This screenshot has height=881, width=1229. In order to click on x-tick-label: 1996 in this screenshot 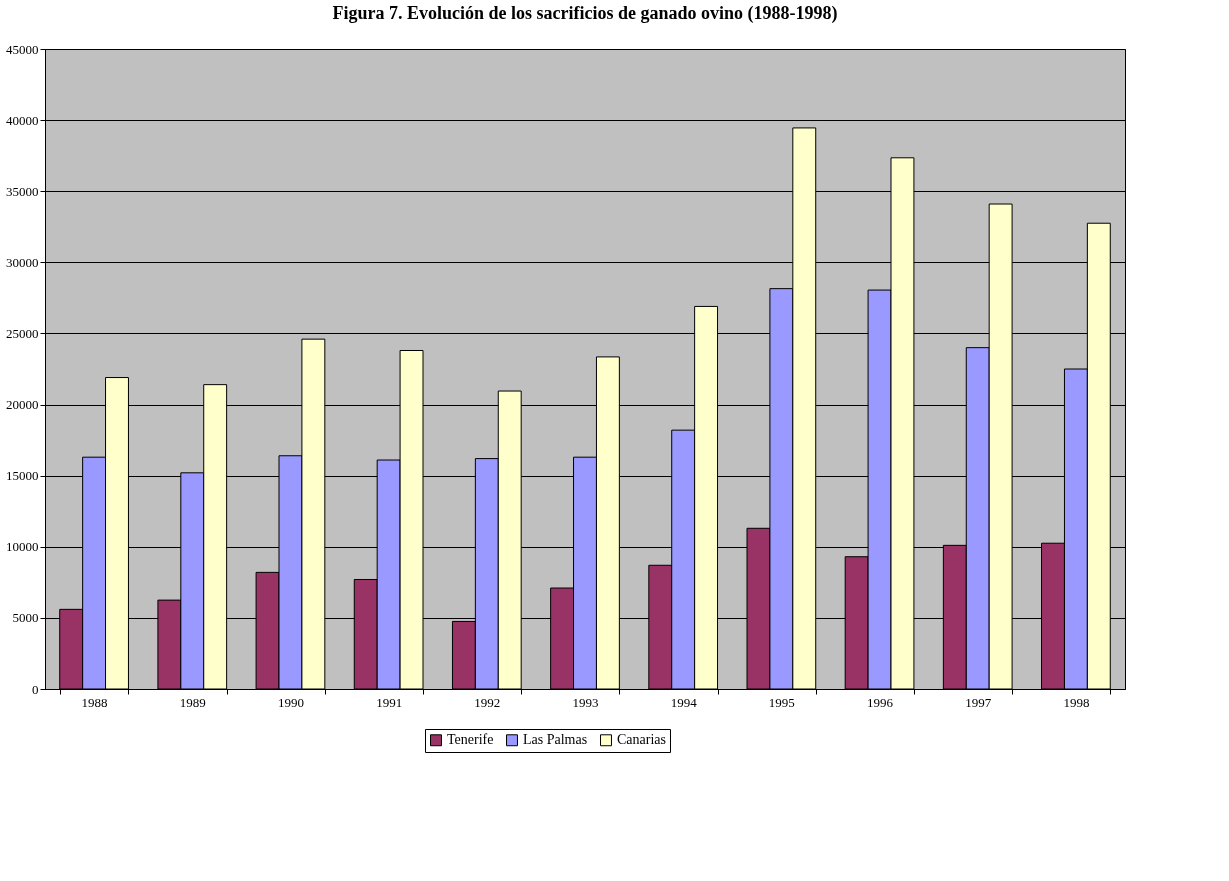, I will do `click(880, 702)`.